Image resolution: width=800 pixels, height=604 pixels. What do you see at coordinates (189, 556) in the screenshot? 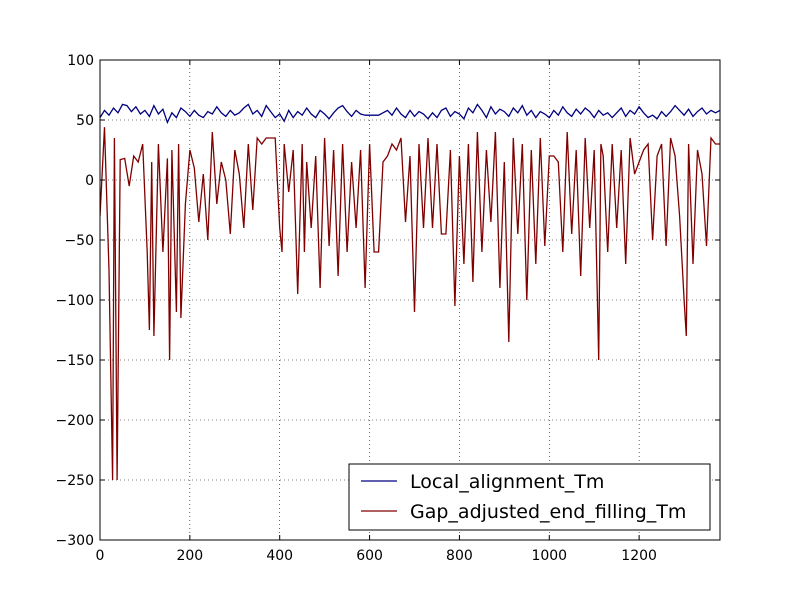
I see `x-tick-label: 200` at bounding box center [189, 556].